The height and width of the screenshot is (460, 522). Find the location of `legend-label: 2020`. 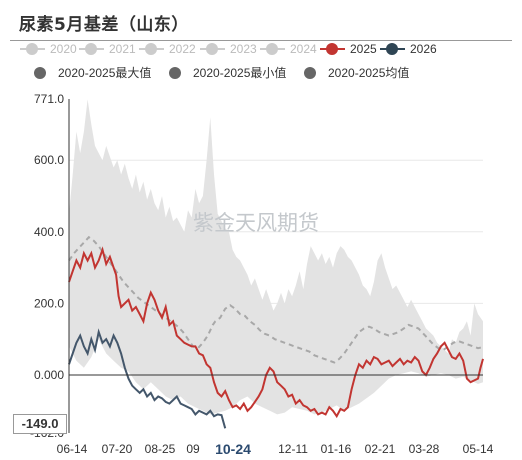

legend-label: 2020 is located at coordinates (63, 49).